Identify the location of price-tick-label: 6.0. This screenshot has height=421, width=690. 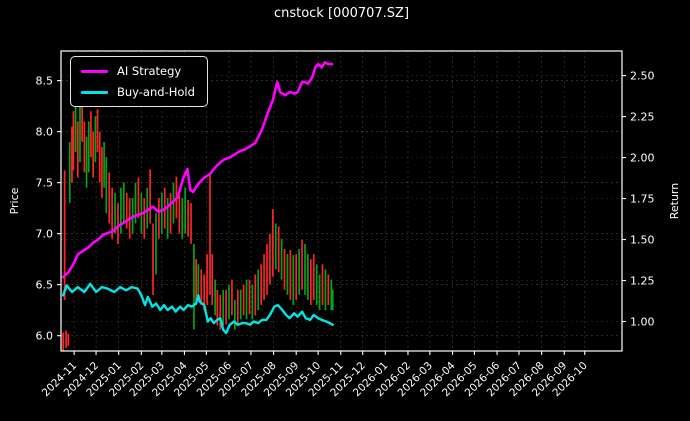
(45, 336).